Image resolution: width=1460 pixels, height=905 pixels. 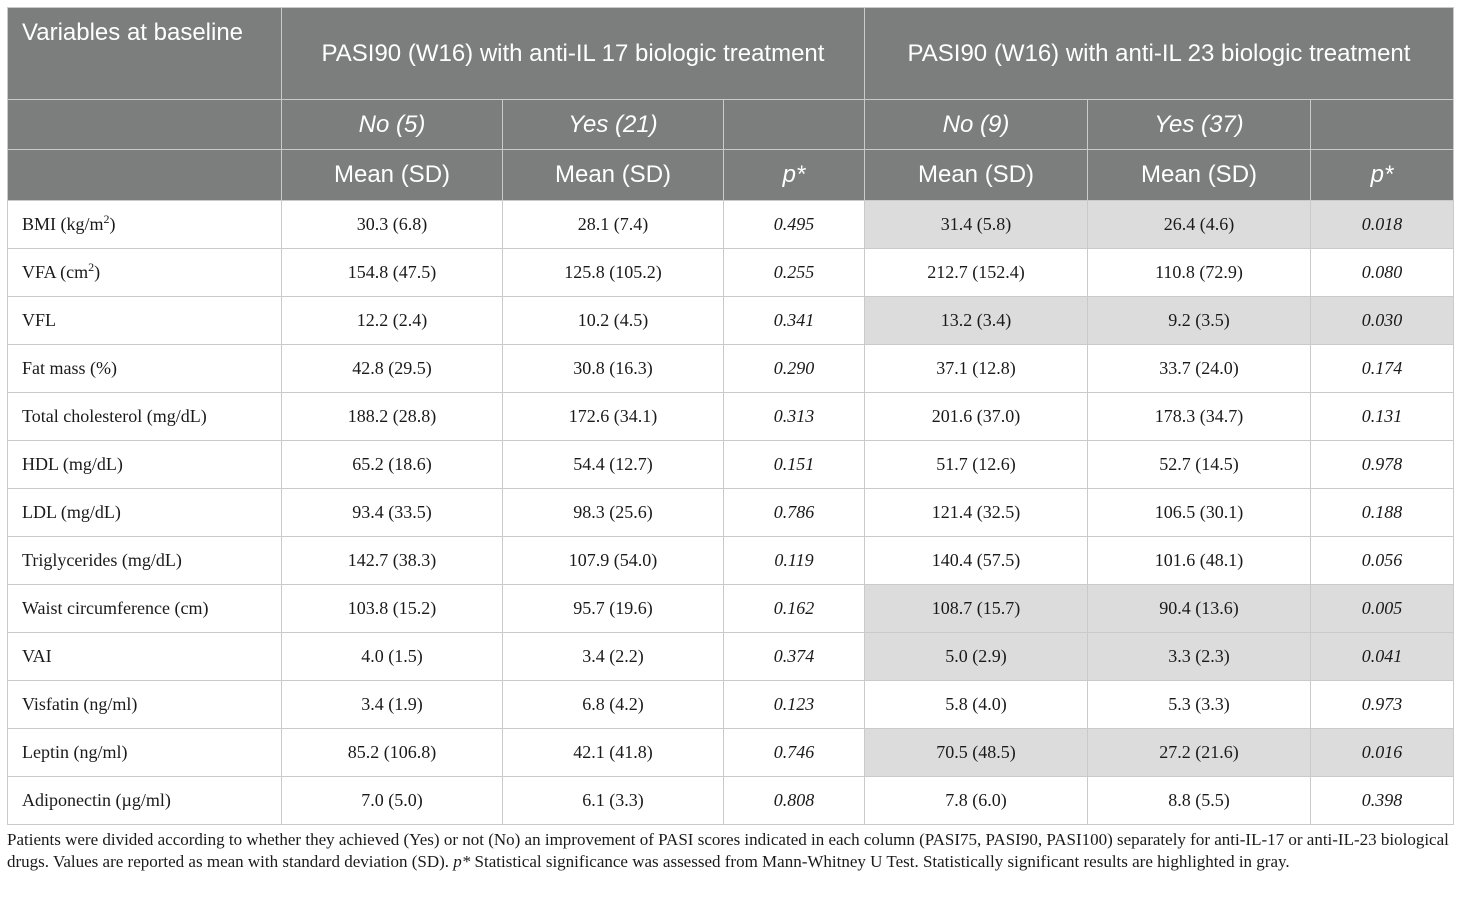 What do you see at coordinates (1199, 608) in the screenshot?
I see `il23-yes-value: 90.4 (13.6)` at bounding box center [1199, 608].